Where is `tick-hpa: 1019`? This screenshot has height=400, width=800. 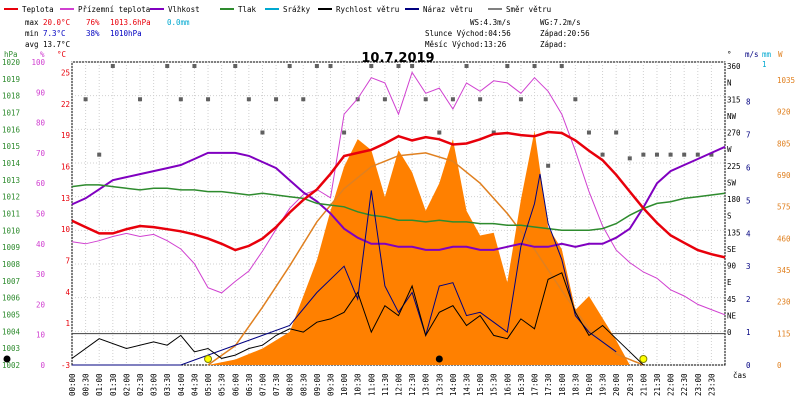 tick-hpa: 1019 is located at coordinates (11, 79).